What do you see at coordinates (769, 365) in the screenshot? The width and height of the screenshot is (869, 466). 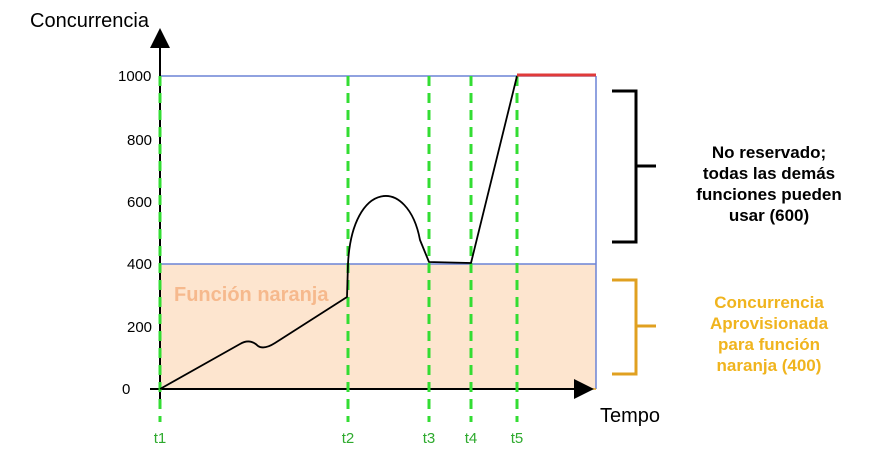 I see `annotation-line: naranja (400)` at bounding box center [769, 365].